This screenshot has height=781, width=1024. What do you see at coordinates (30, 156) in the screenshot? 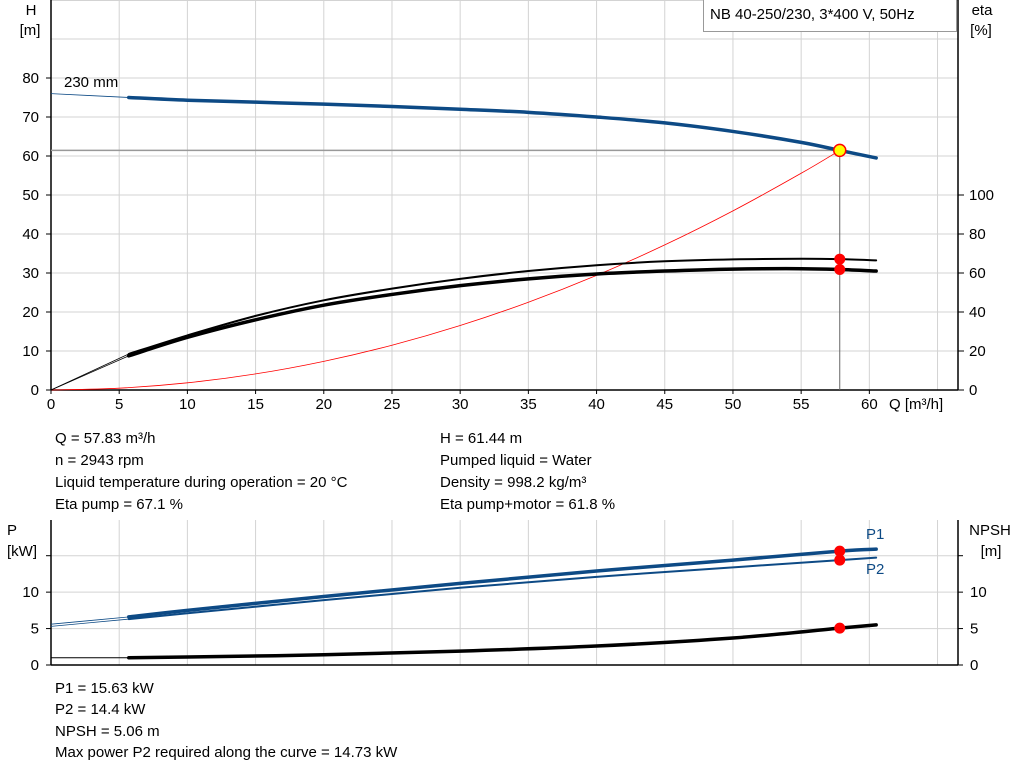
I see `y-tick-label-left: 60` at bounding box center [30, 156].